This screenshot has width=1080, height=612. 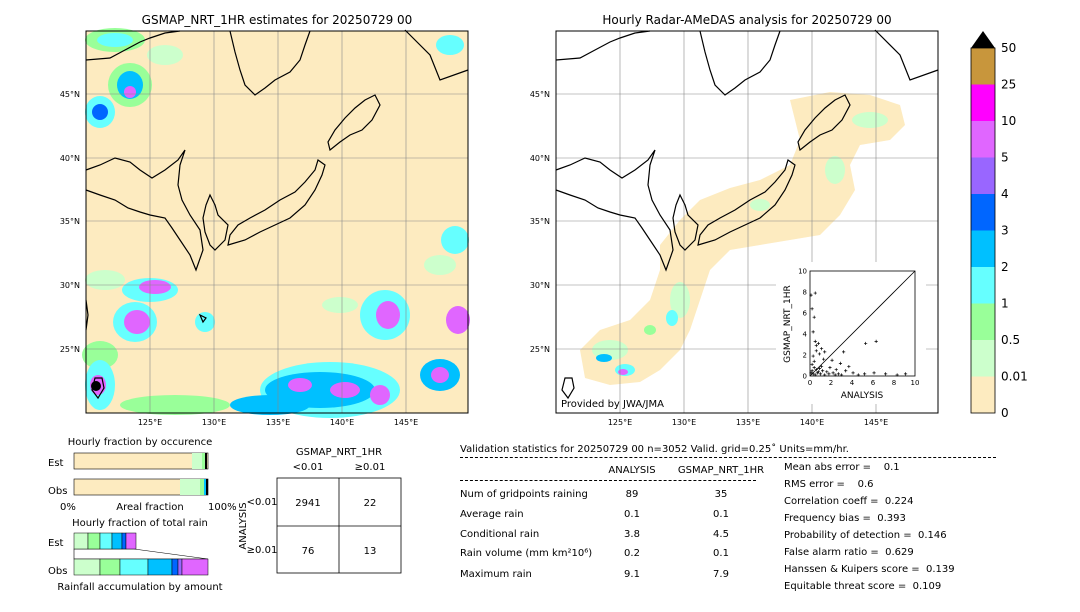 What do you see at coordinates (873, 383) in the screenshot?
I see `scatter-xtick: 6` at bounding box center [873, 383].